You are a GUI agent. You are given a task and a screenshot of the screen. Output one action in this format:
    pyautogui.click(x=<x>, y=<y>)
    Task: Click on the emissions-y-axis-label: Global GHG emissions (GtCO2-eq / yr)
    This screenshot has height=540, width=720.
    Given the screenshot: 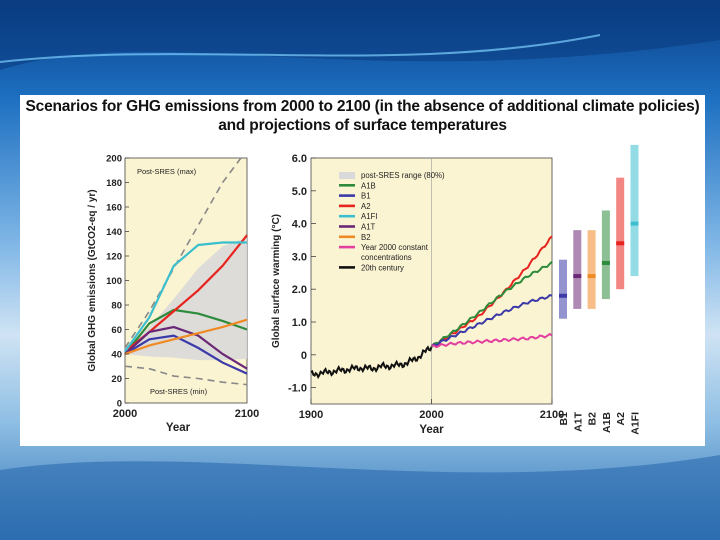 What is the action you would take?
    pyautogui.click(x=92, y=280)
    